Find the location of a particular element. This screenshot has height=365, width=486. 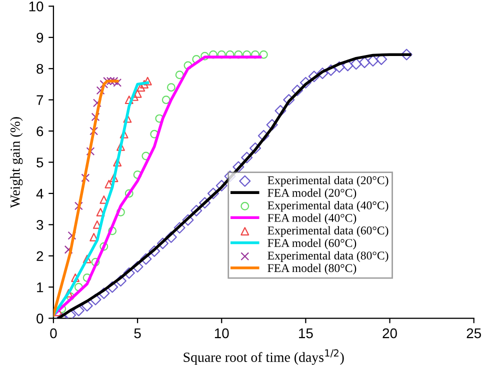

x-tick-label: 20 is located at coordinates (389, 333).